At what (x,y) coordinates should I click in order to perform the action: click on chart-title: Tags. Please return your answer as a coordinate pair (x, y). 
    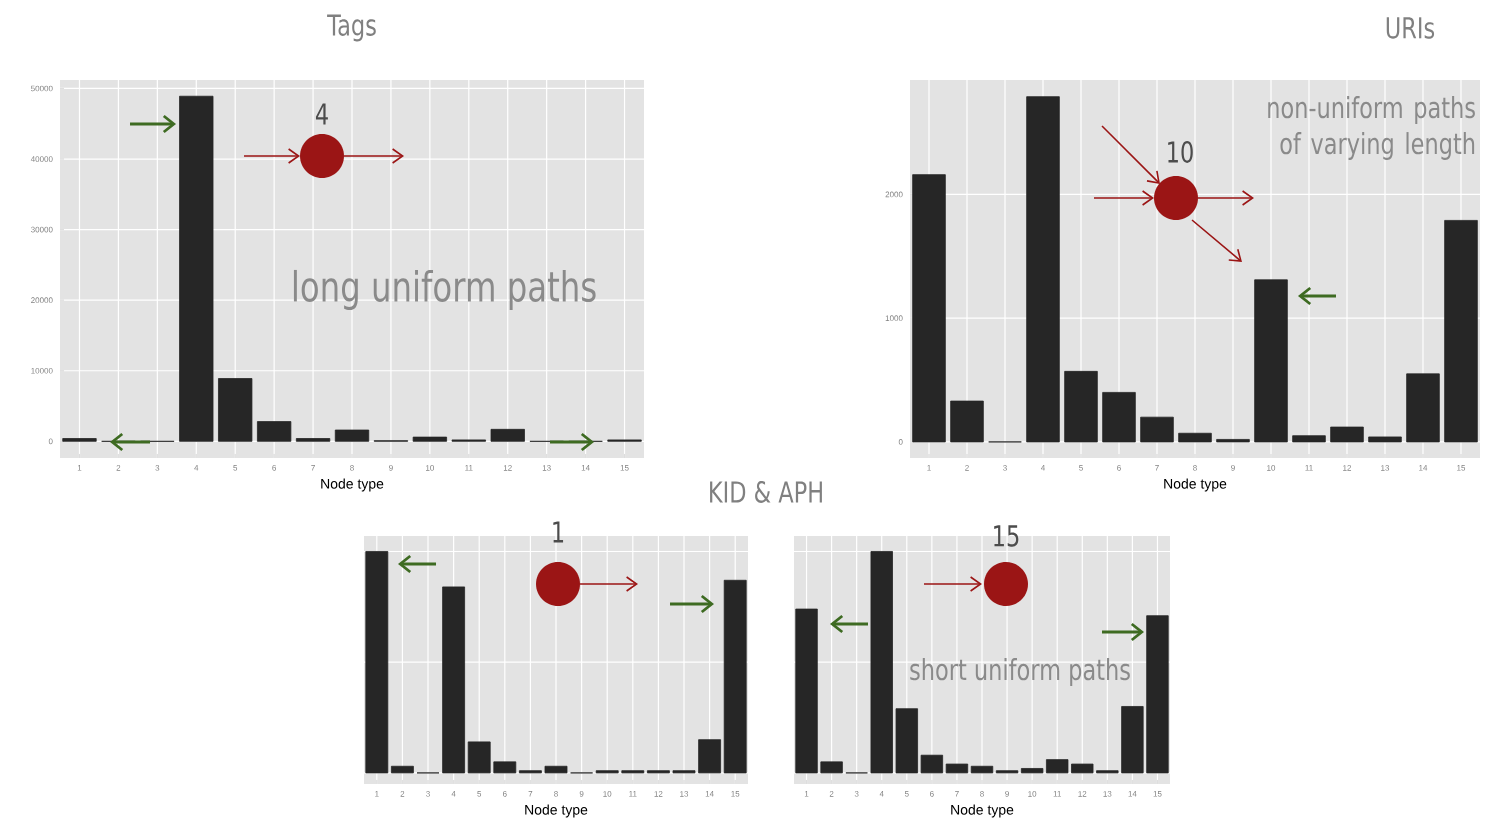
    Looking at the image, I should click on (351, 28).